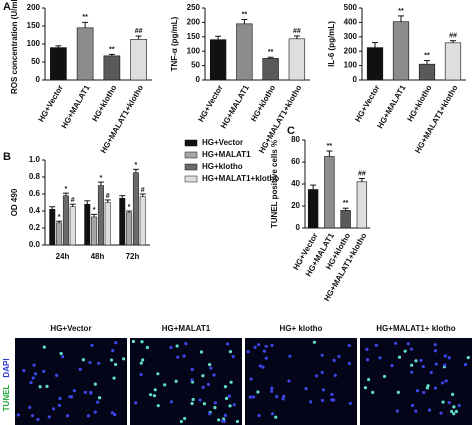  I want to click on y-tick-label: 0, so click(198, 79).